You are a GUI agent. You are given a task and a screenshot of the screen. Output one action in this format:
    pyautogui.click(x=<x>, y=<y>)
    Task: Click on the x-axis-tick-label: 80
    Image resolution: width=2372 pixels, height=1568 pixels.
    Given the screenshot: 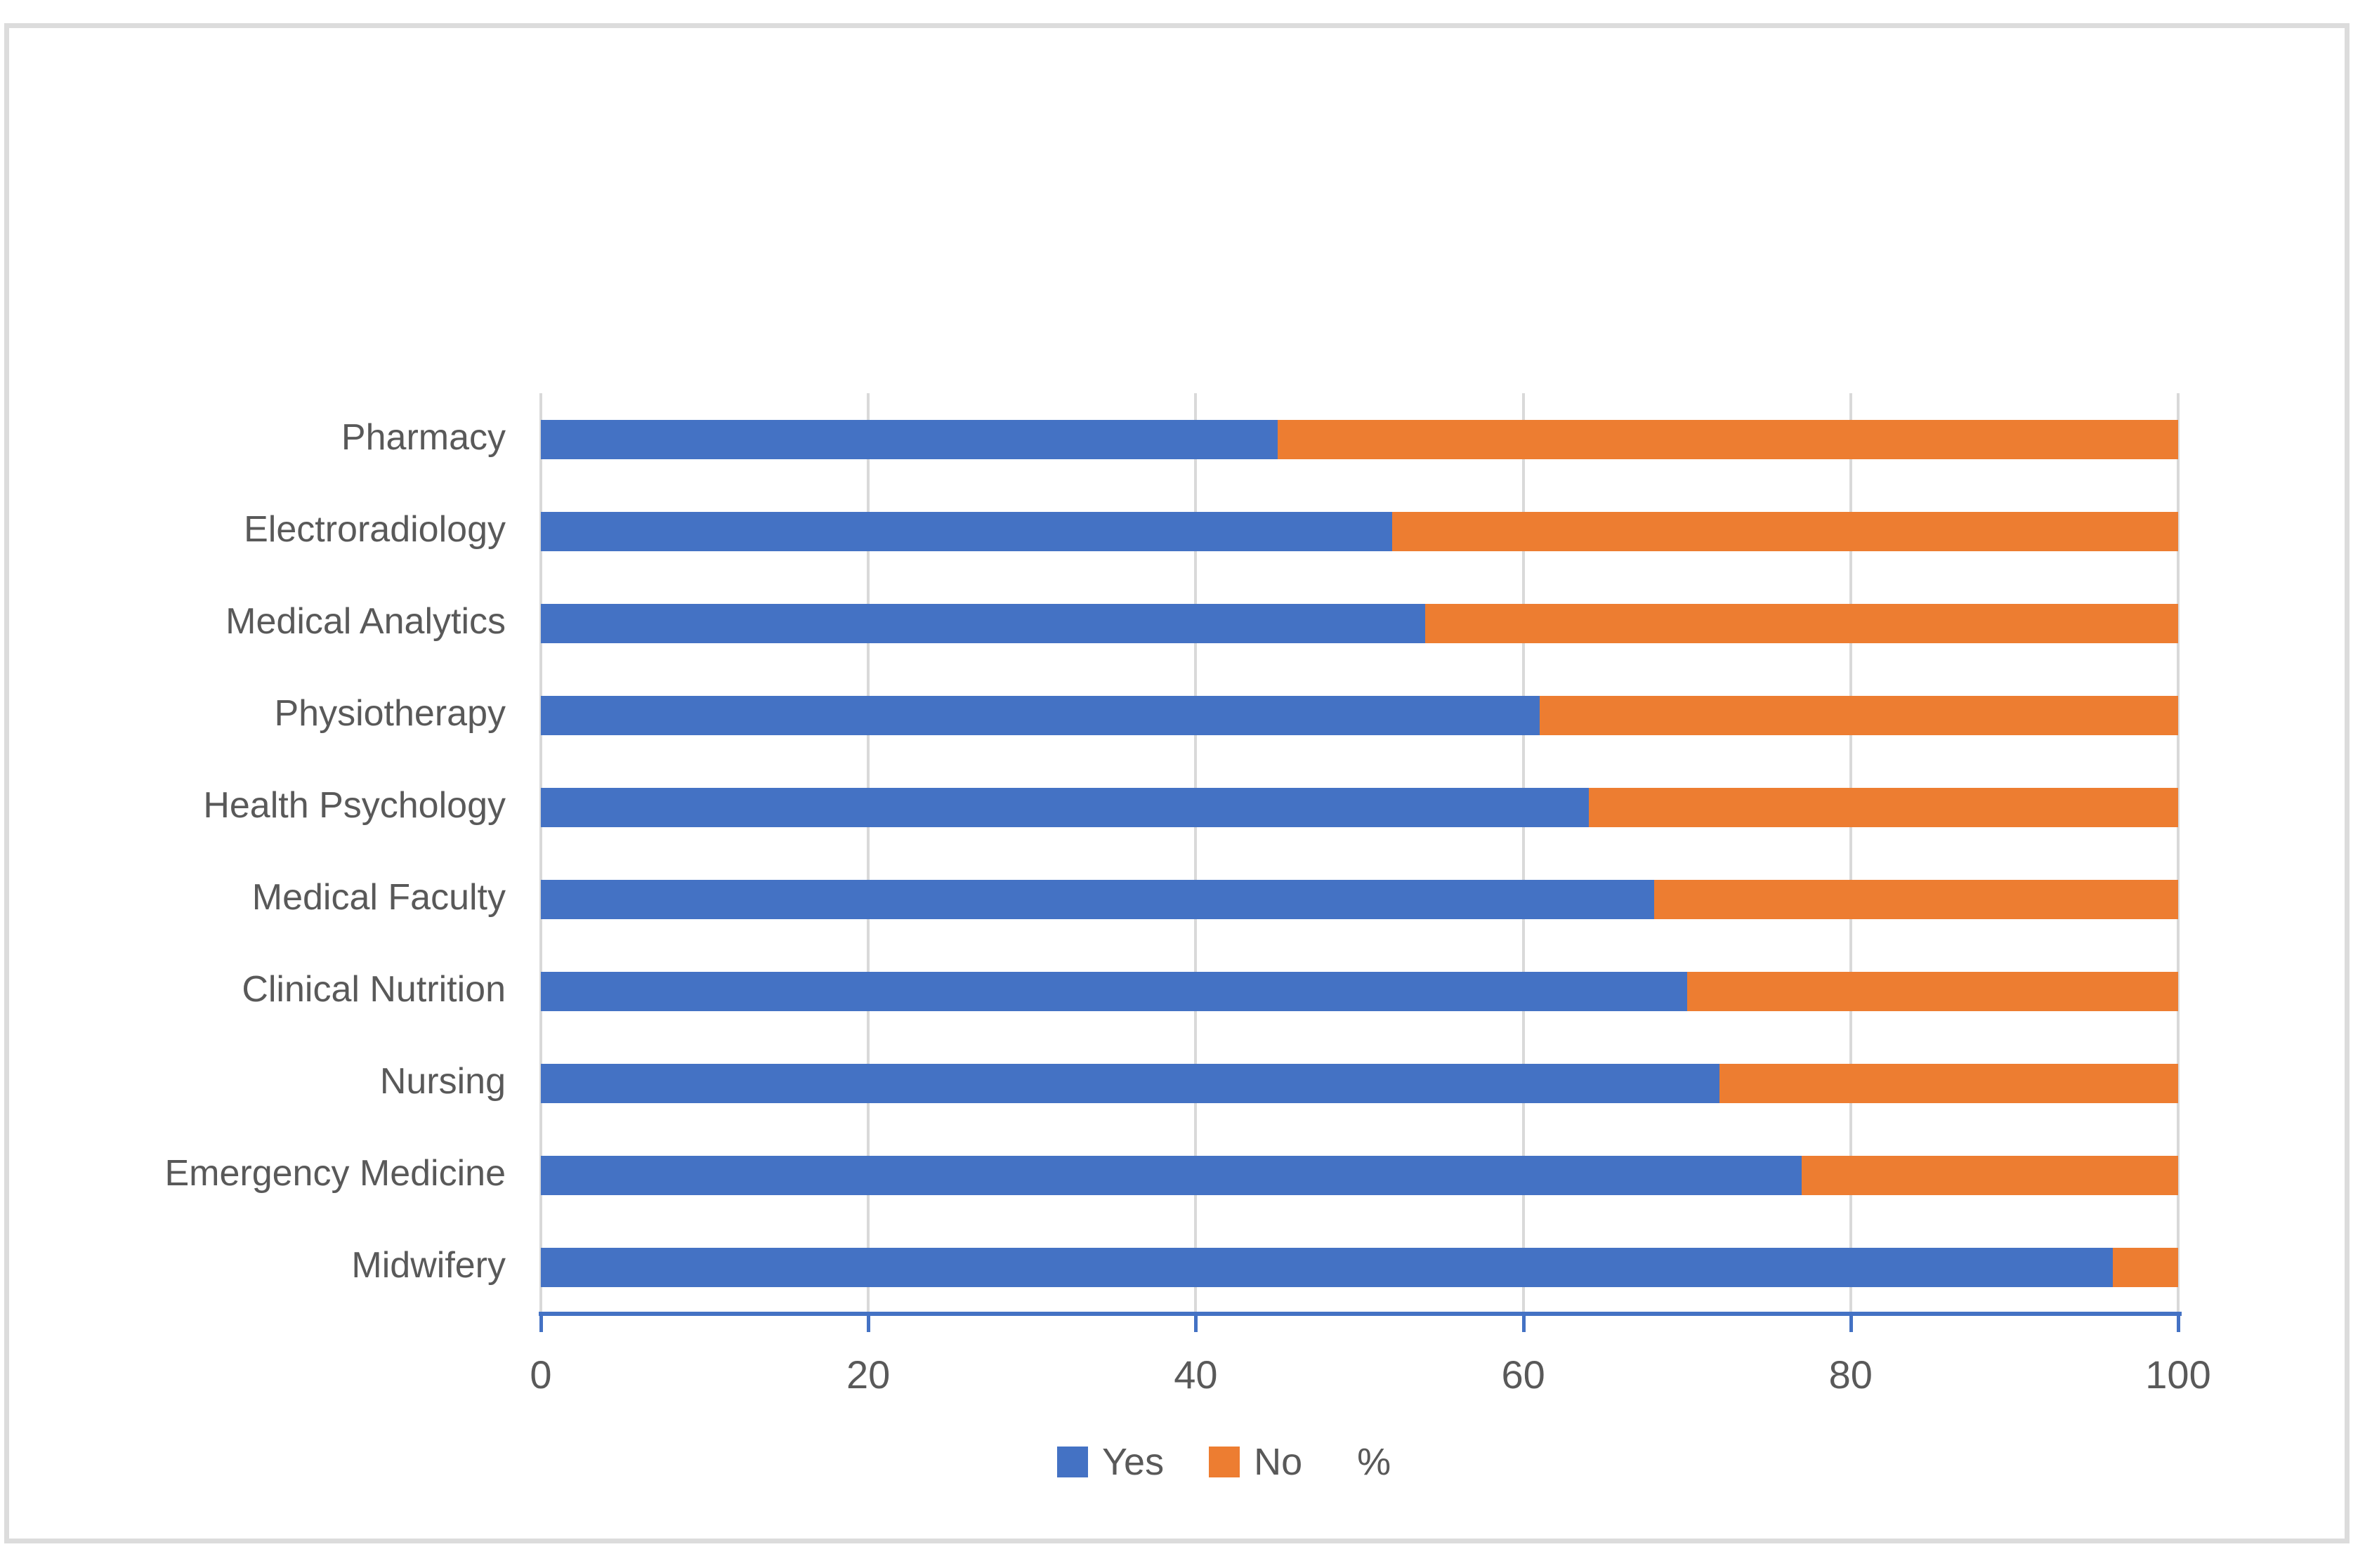 What is the action you would take?
    pyautogui.click(x=1851, y=1374)
    